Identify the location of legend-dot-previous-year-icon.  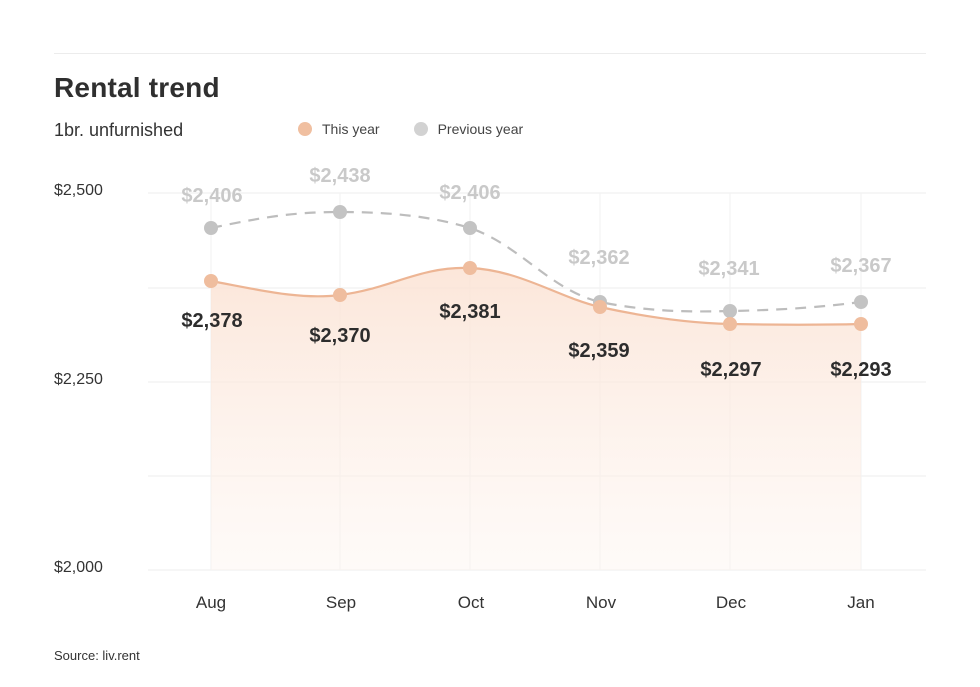
(420, 129).